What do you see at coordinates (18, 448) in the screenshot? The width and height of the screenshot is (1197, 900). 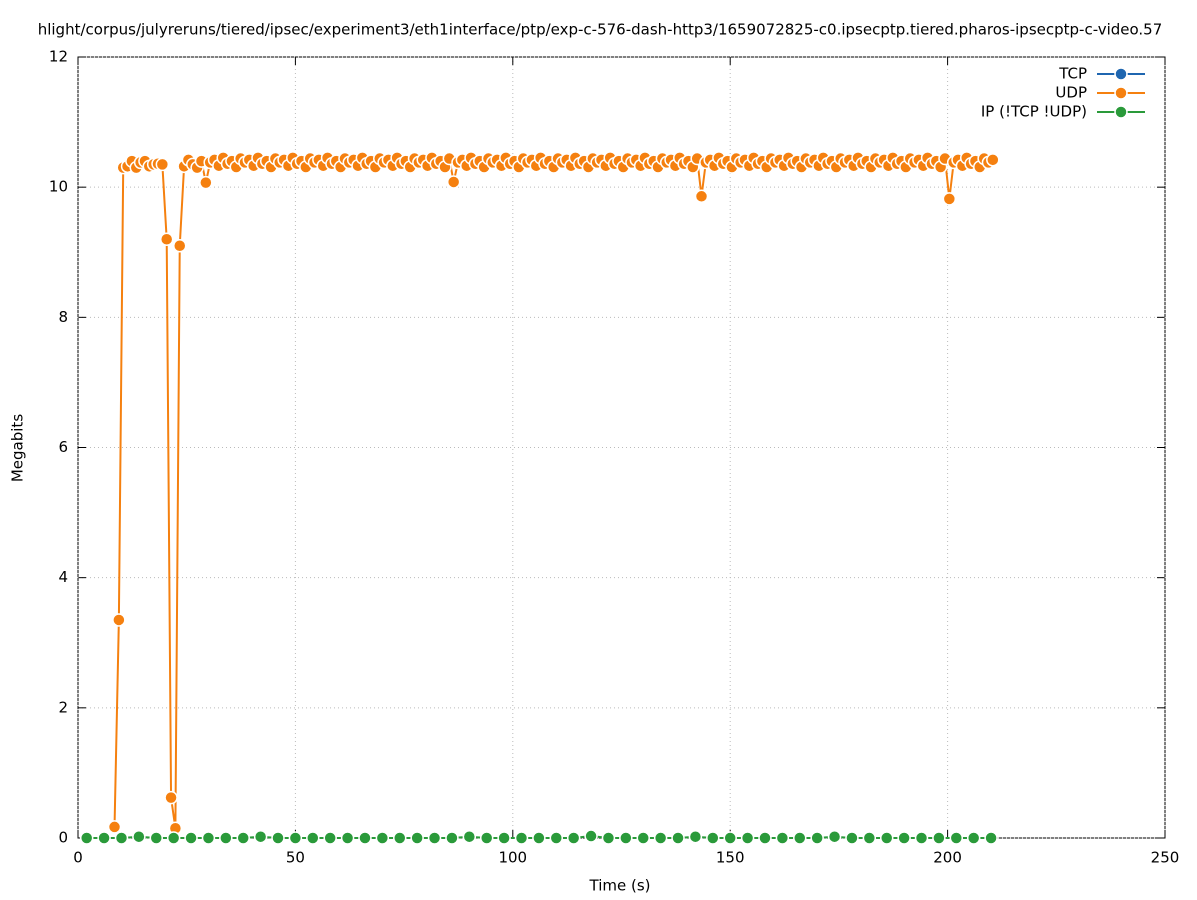 I see `y-axis-label: Megabits` at bounding box center [18, 448].